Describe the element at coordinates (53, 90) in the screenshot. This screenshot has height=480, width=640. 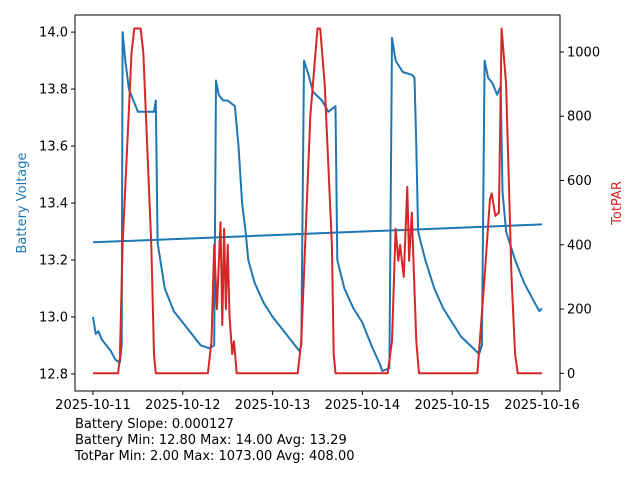
I see `y-tick-label: 13.8` at that location.